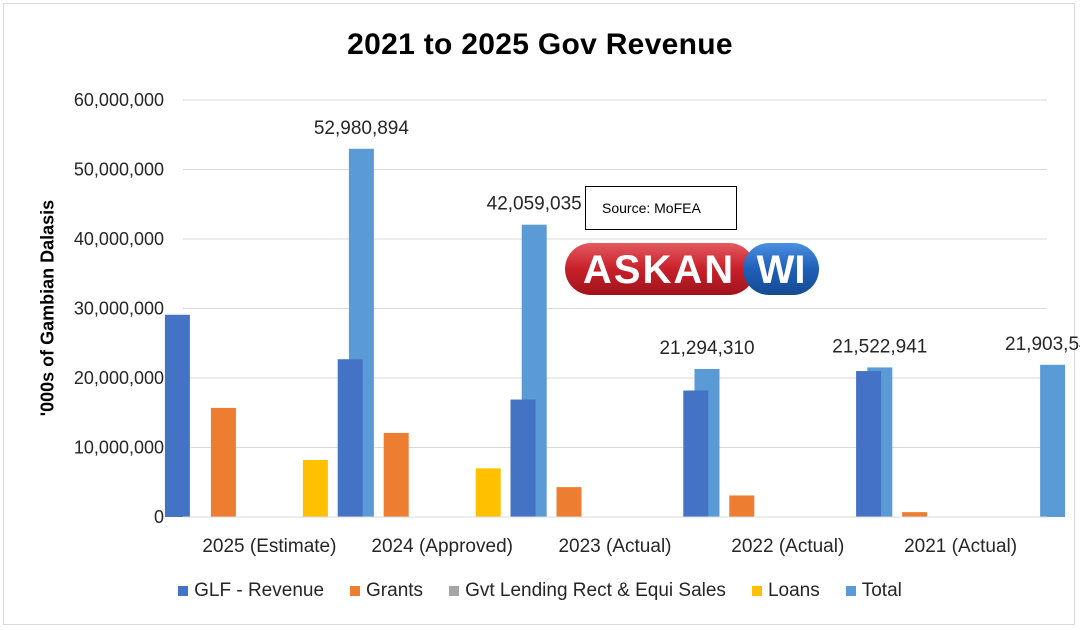 This screenshot has height=630, width=1080. I want to click on data-label: 21,294,310, so click(706, 348).